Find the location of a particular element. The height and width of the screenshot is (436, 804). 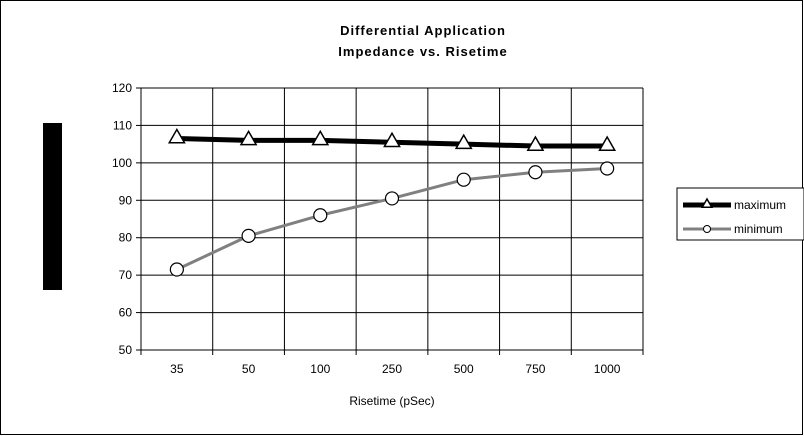

x-tick-label: 50 is located at coordinates (249, 369).